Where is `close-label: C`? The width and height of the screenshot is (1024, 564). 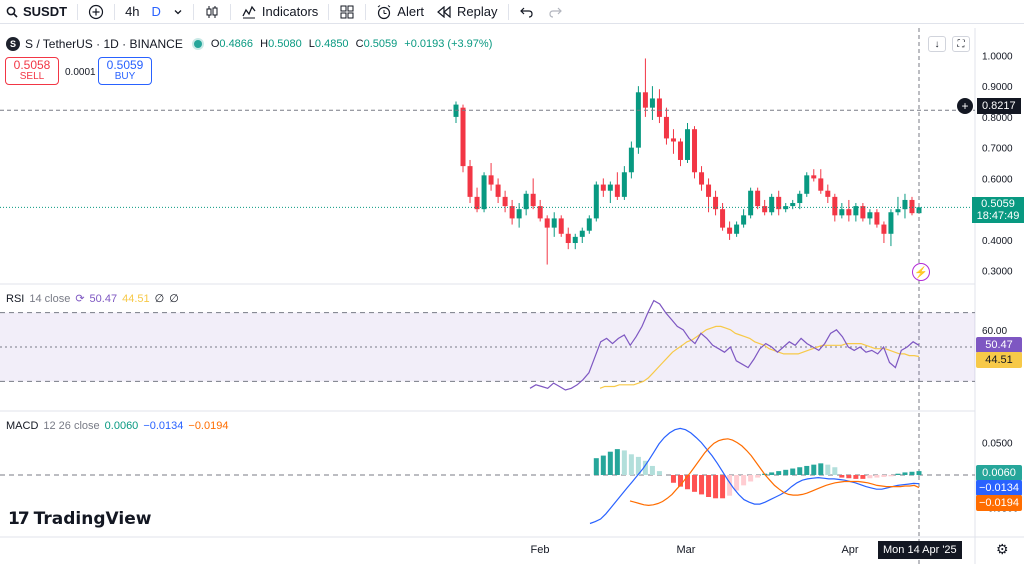 close-label: C is located at coordinates (359, 44).